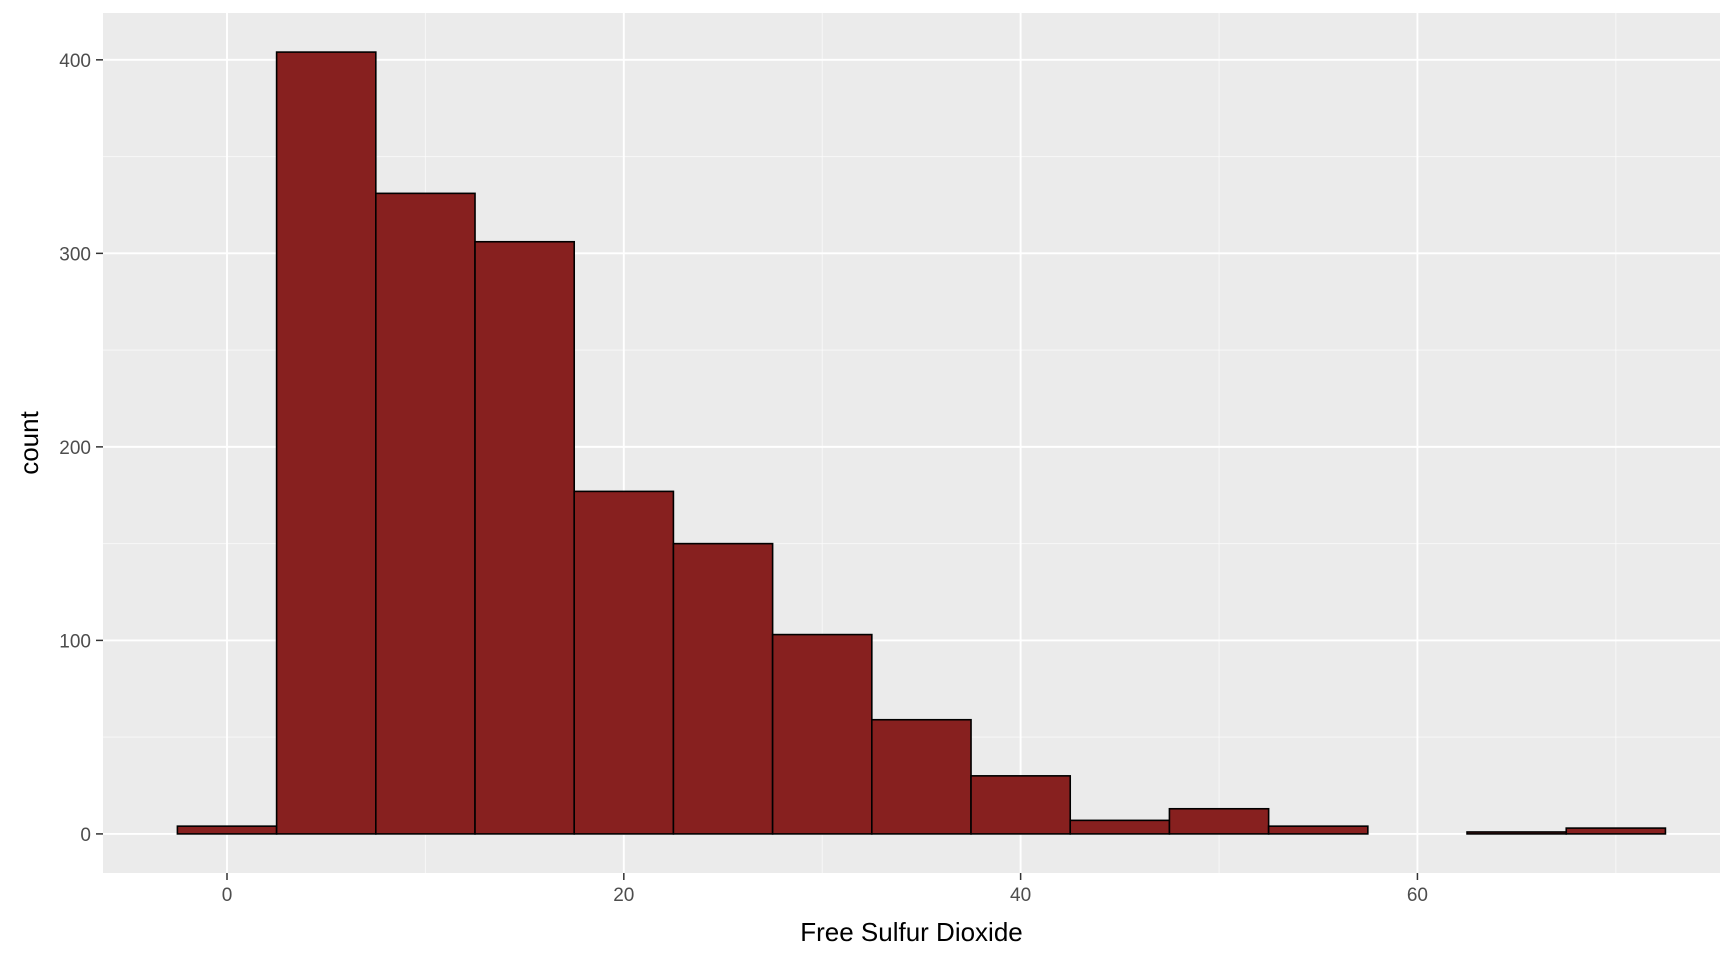  I want to click on y-tick-label: 200, so click(75, 448).